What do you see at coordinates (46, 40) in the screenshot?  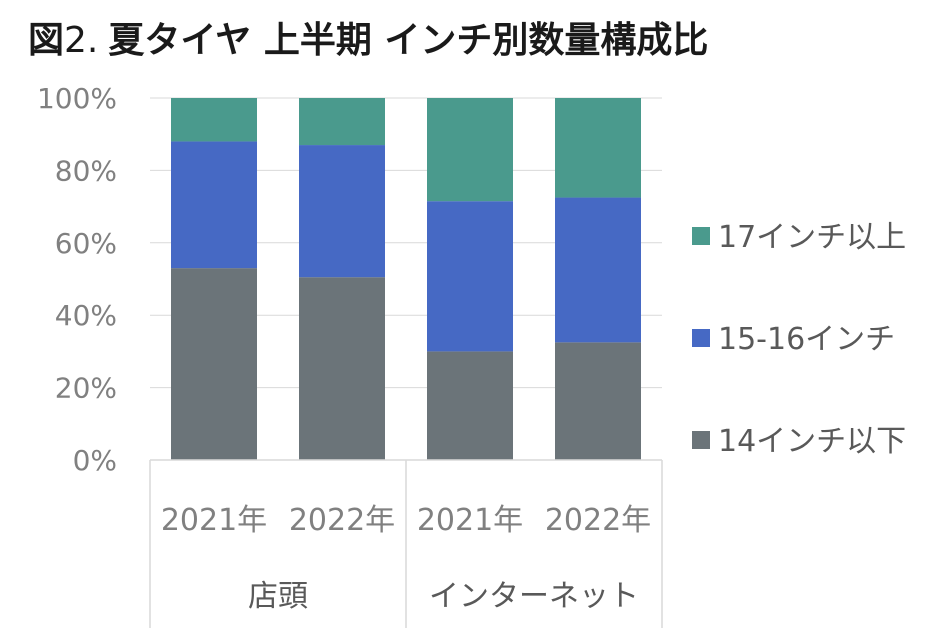 I see `title-prefix: 図` at bounding box center [46, 40].